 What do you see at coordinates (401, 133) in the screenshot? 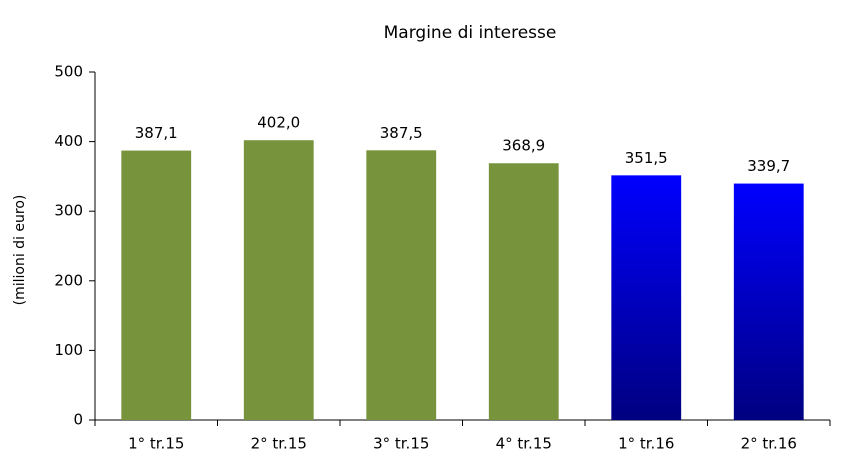
I see `data-label: 387,5` at bounding box center [401, 133].